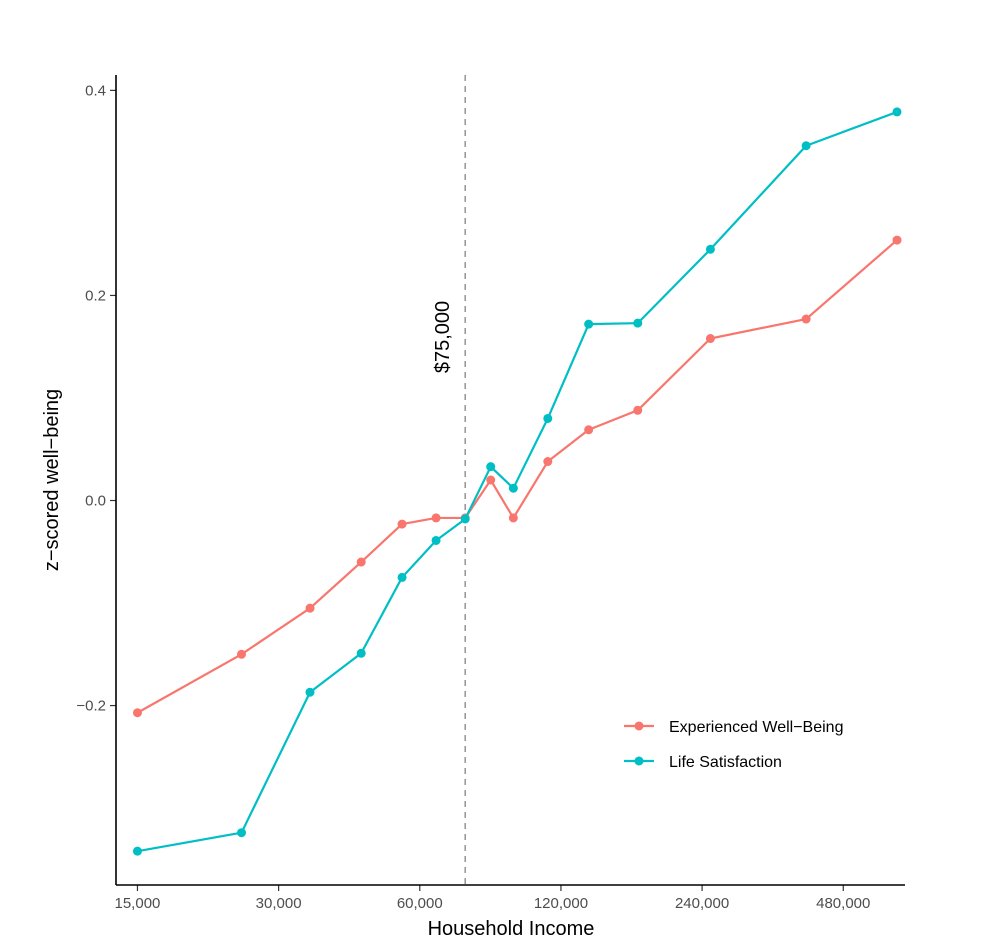 Image resolution: width=1006 pixels, height=950 pixels. What do you see at coordinates (95, 90) in the screenshot?
I see `y-tick-label: 0.4` at bounding box center [95, 90].